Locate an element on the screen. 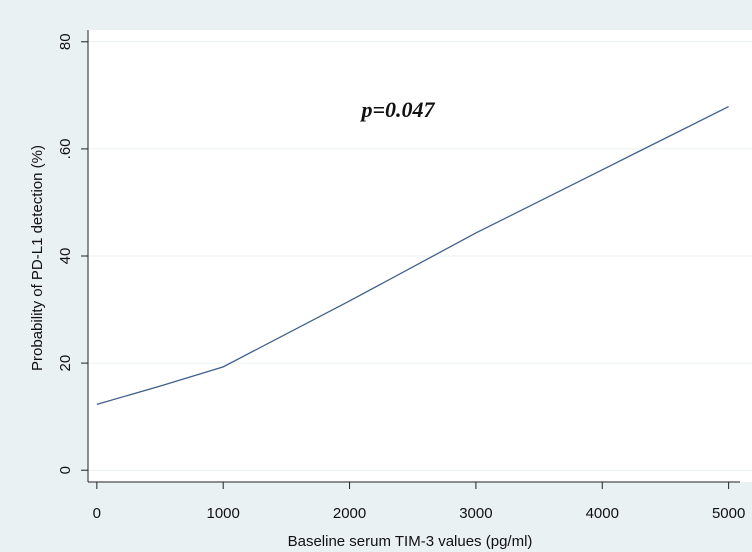 This screenshot has height=552, width=752. y-tick-label: .60 is located at coordinates (65, 148).